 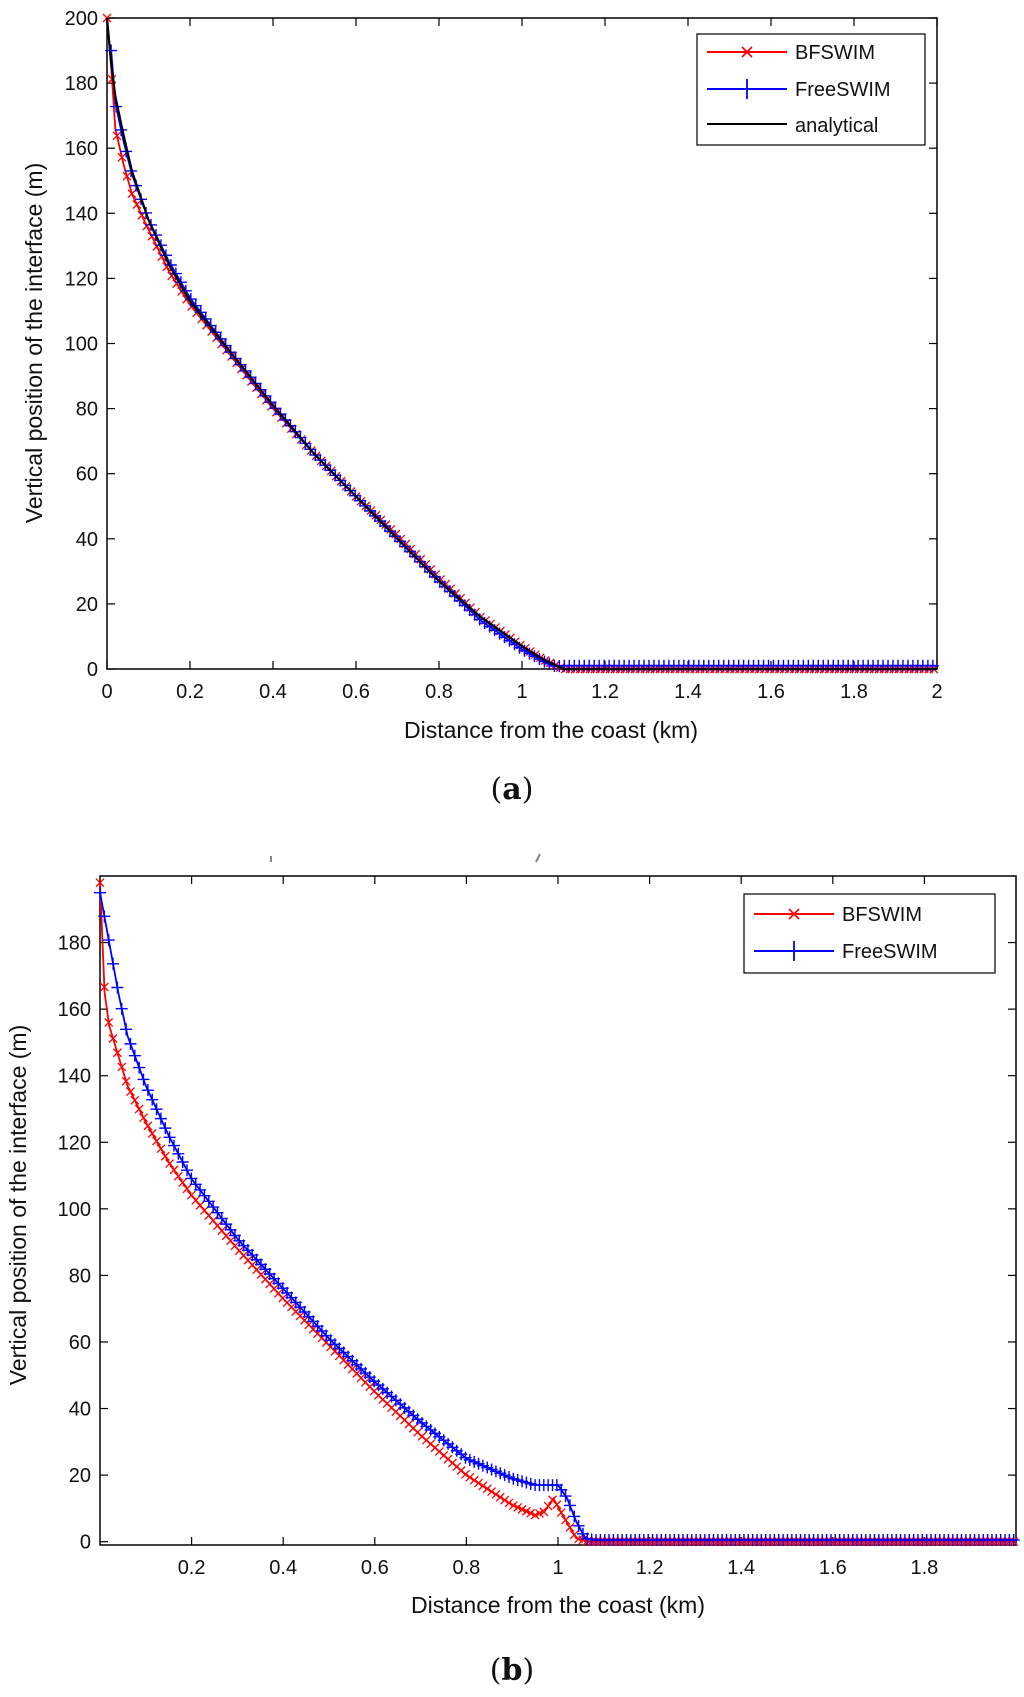 I want to click on legend-label-freeswim-a: FreeSWIM, so click(x=843, y=90).